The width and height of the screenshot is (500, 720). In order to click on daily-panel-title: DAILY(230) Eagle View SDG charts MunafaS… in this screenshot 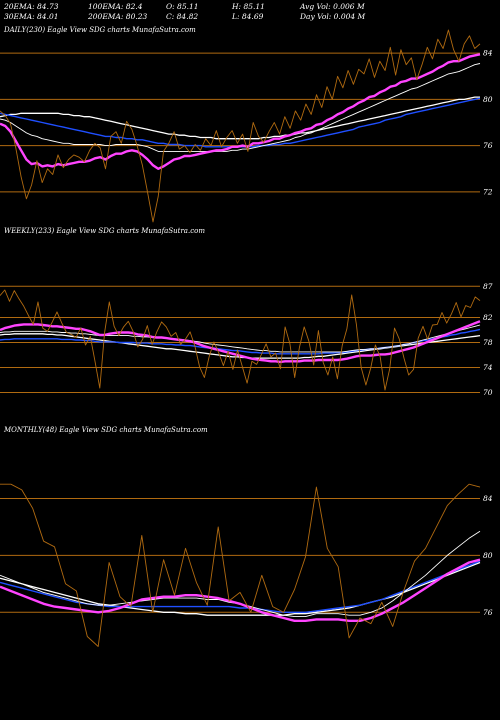, I will do `click(100, 30)`.